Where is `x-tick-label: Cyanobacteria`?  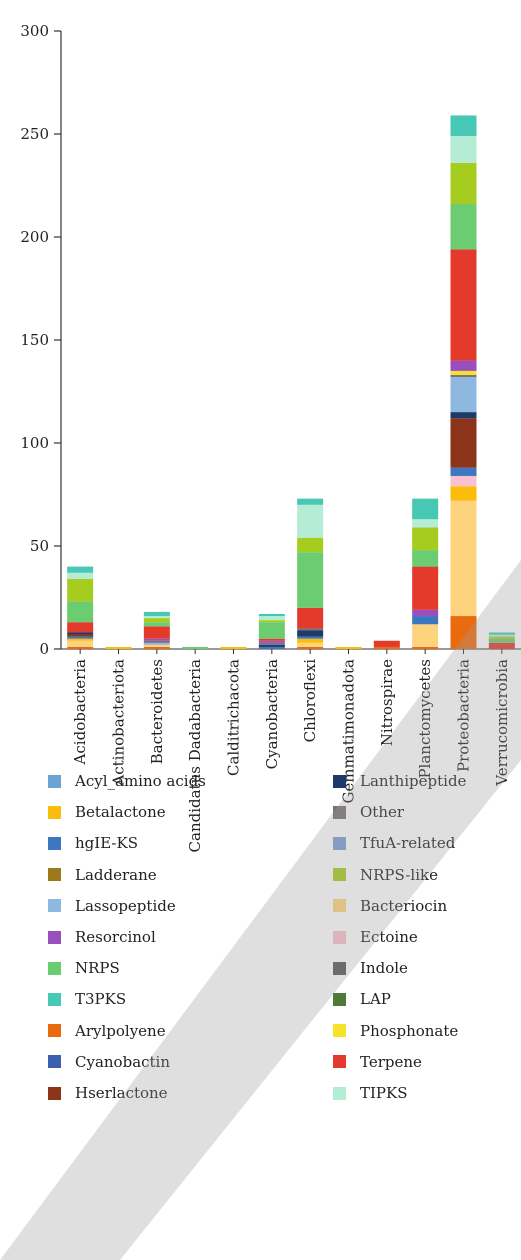
x-tick-label: Cyanobacteria is located at coordinates (272, 714).